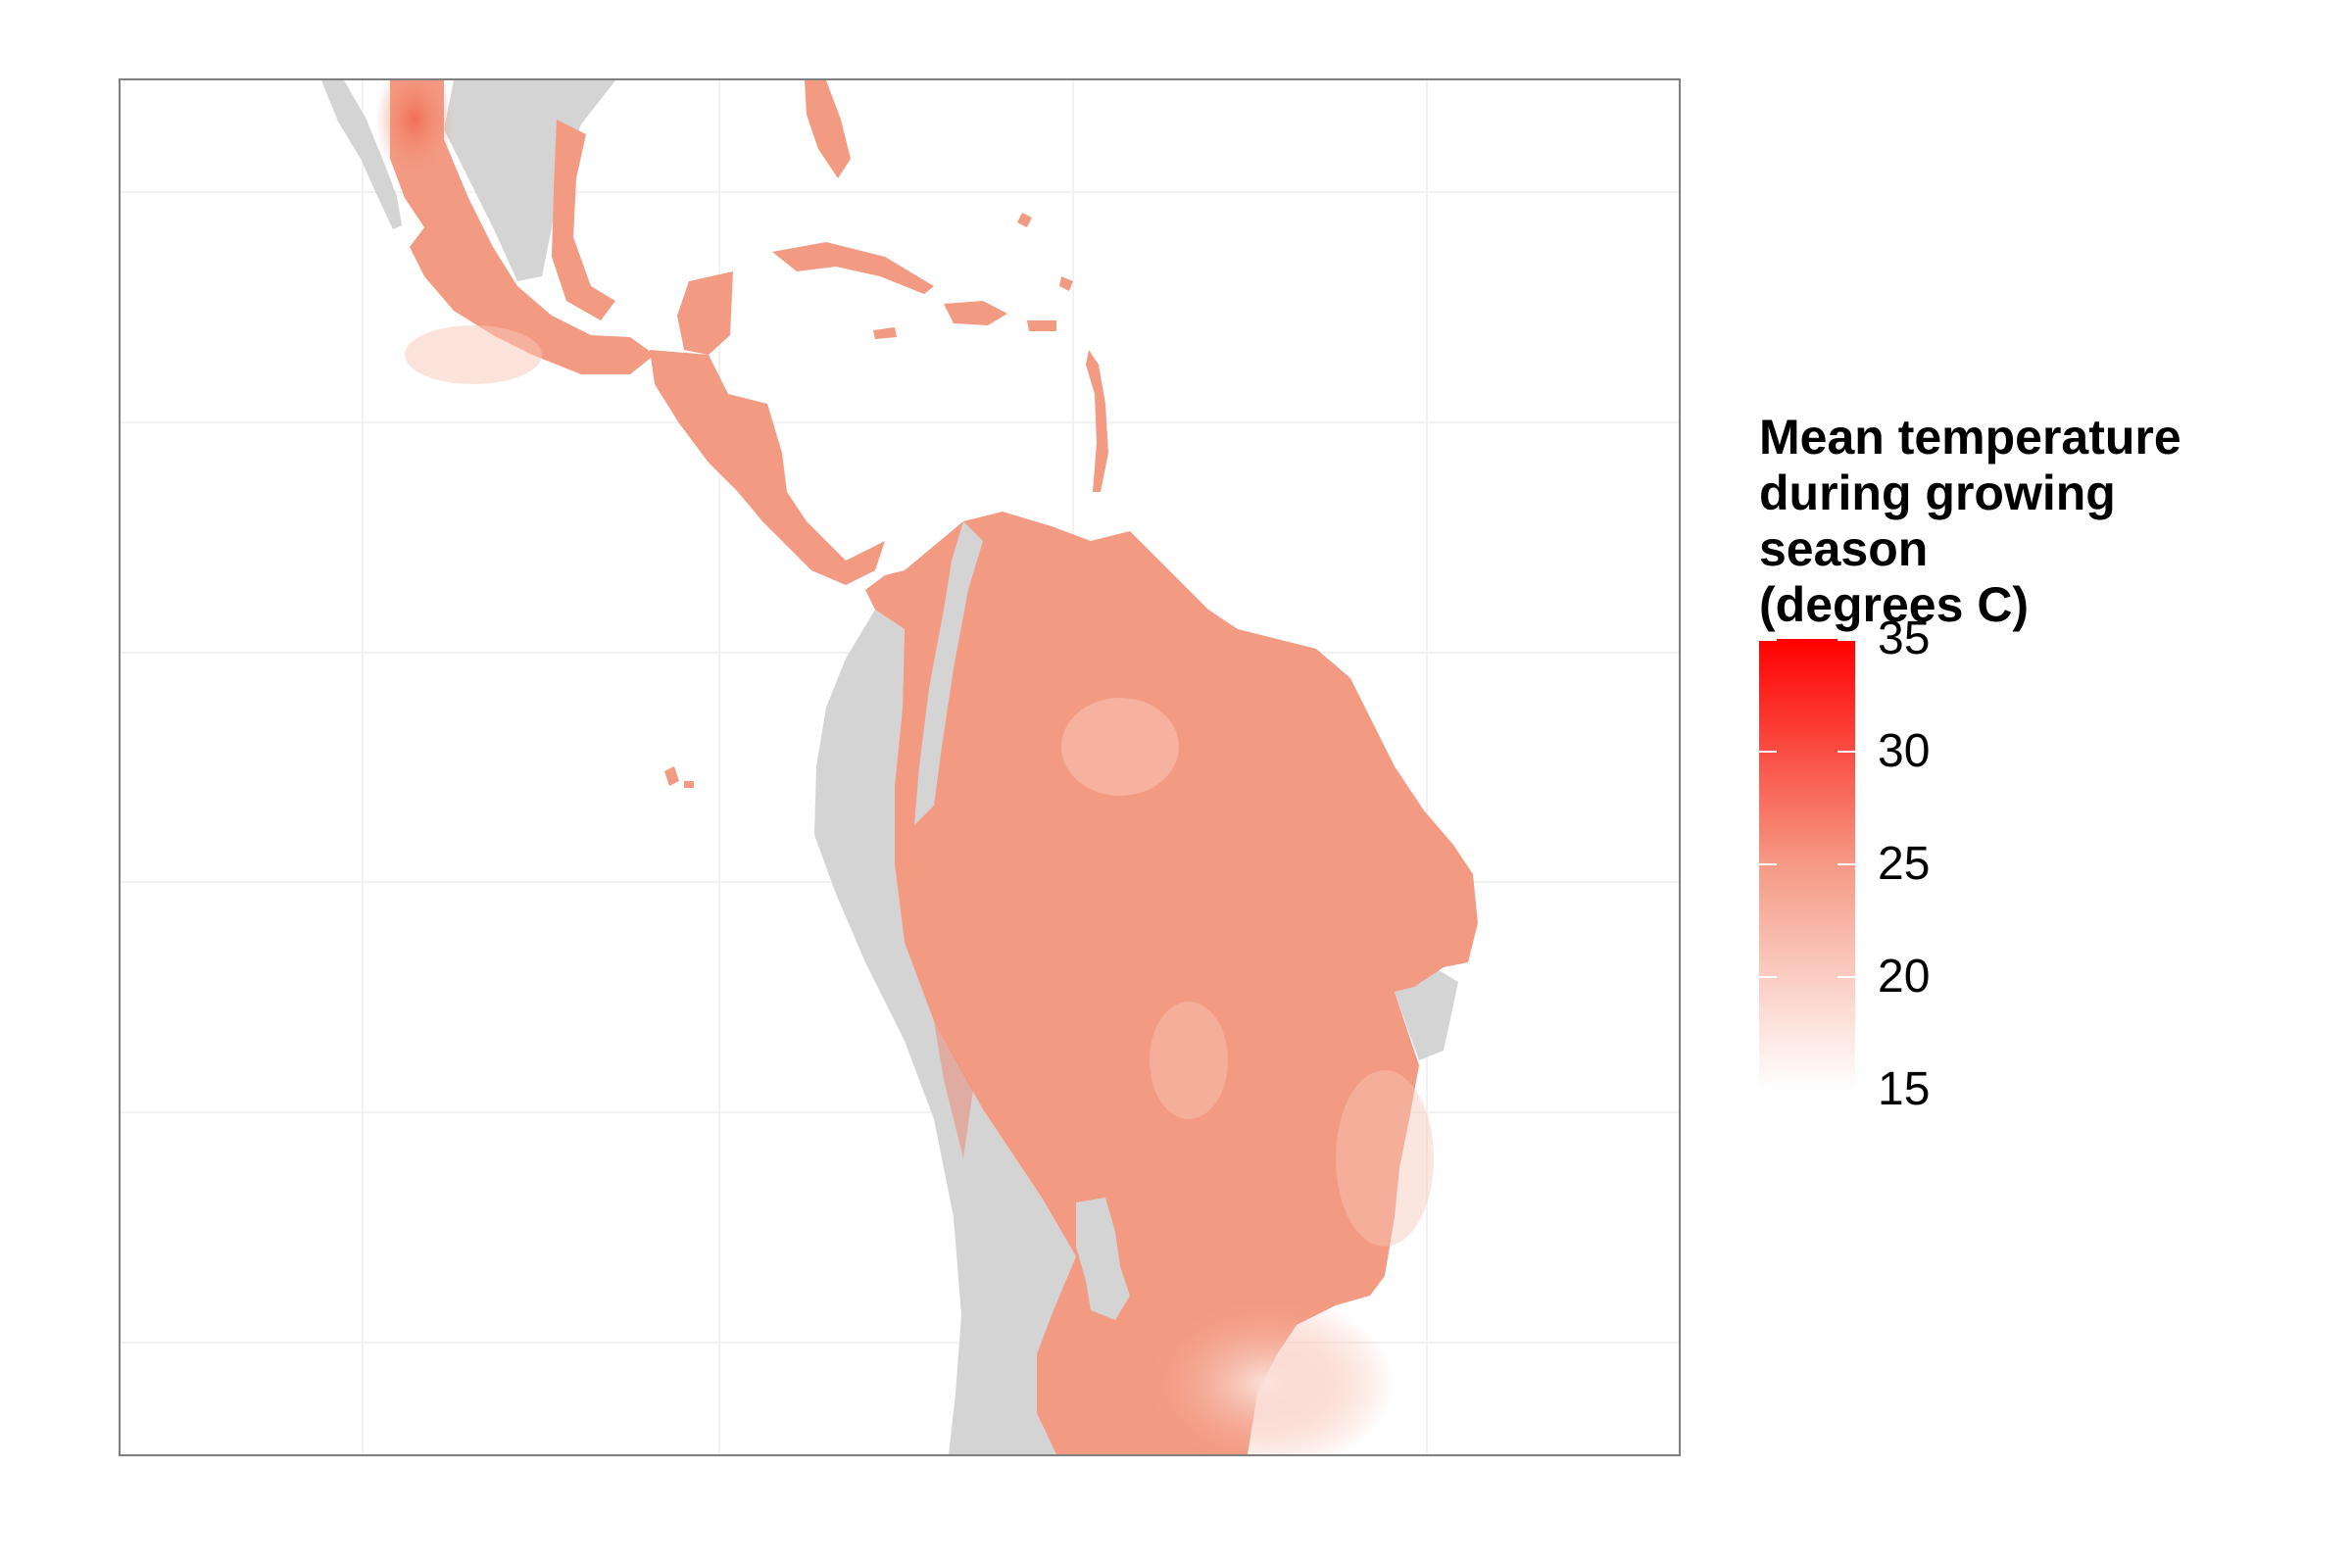  I want to click on legend-tick-15: 15, so click(1904, 1089).